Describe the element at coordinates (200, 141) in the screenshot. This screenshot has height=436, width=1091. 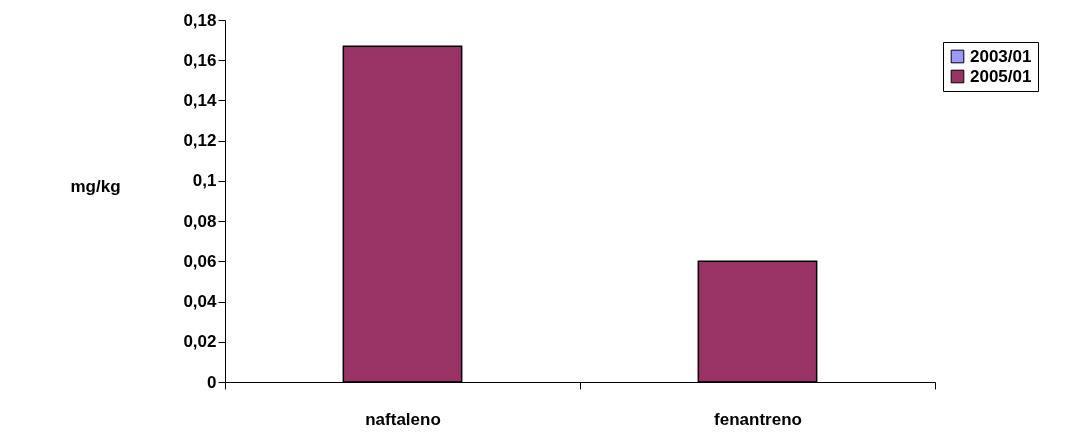
I see `y-tick-label: 0,12` at that location.